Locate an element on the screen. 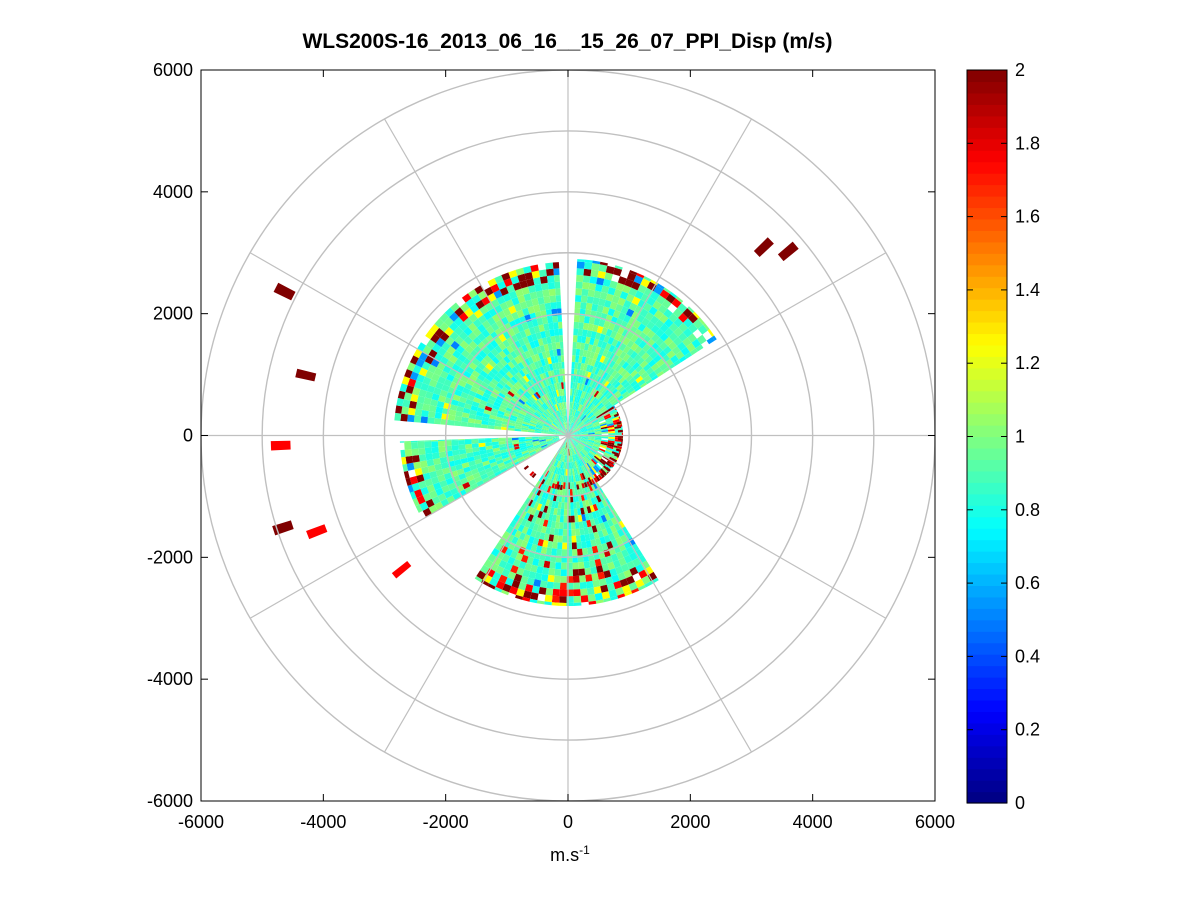  y-tick-label: -4000 is located at coordinates (170, 679).